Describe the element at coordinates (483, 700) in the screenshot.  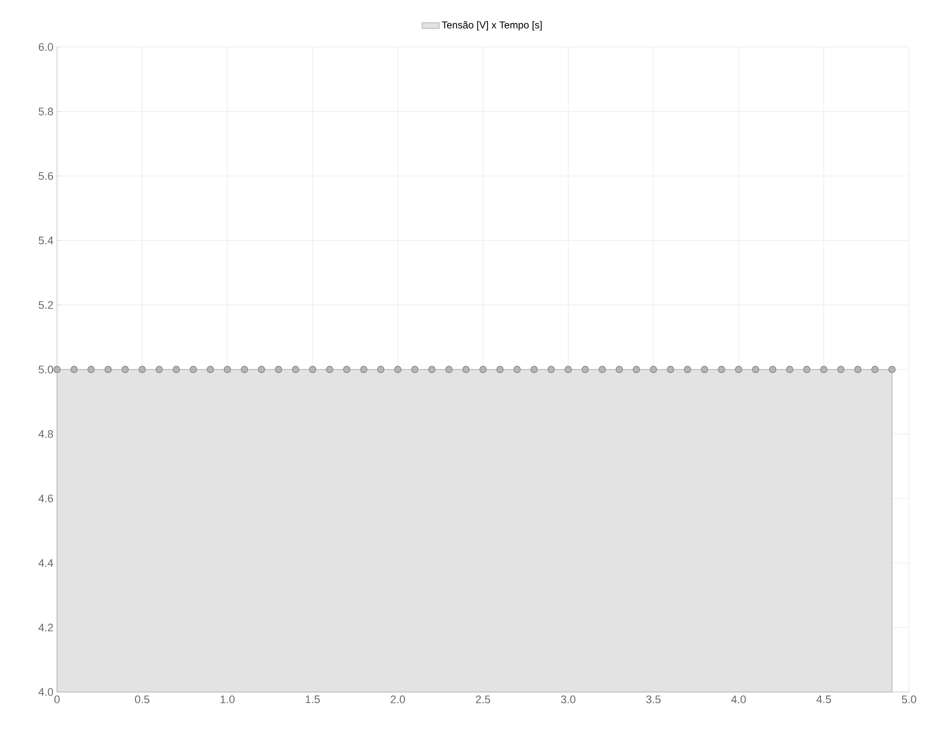
I see `x-tick-label: 2.5` at that location.